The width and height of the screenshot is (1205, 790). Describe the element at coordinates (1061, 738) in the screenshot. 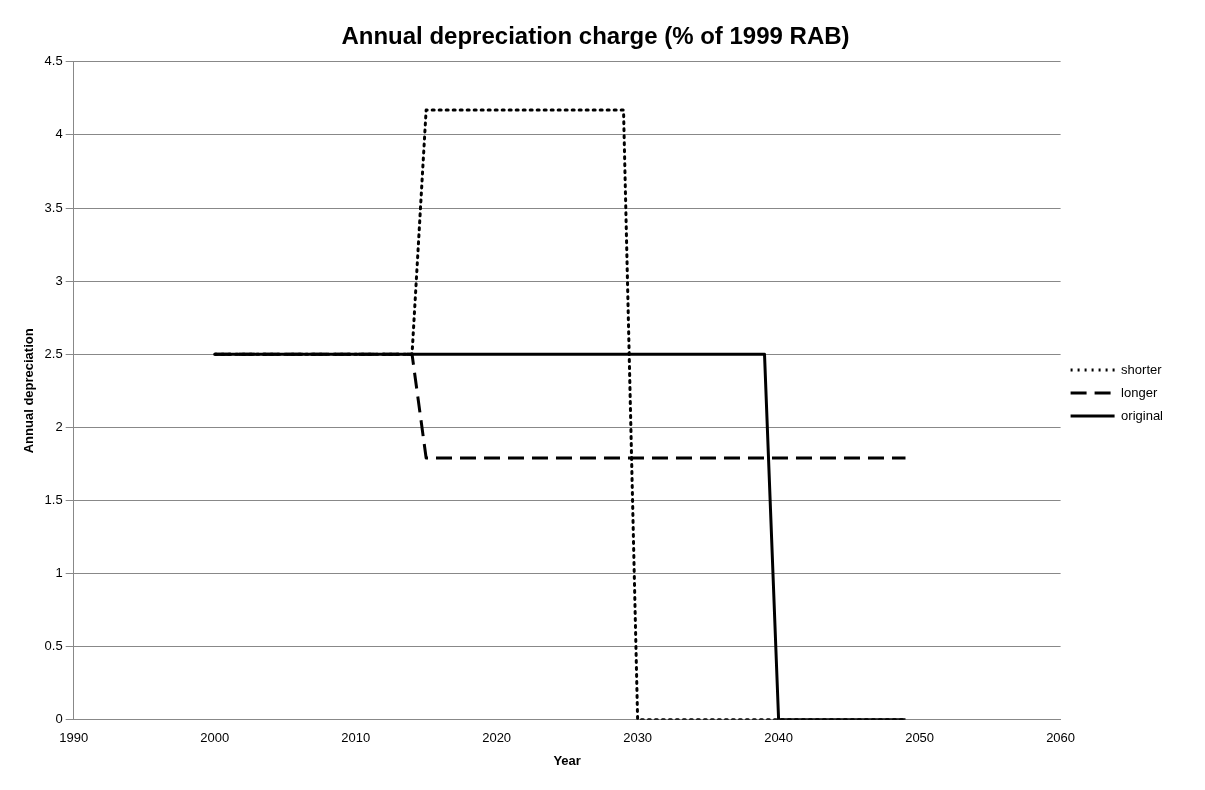

I see `x-tick-label: 2060` at that location.